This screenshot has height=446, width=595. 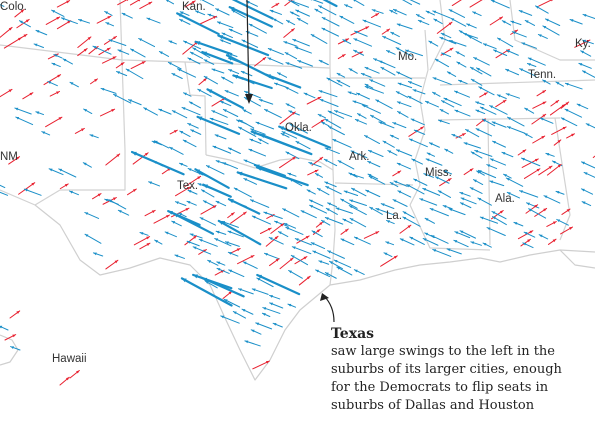 I want to click on border-miss-ala, so click(x=489, y=182).